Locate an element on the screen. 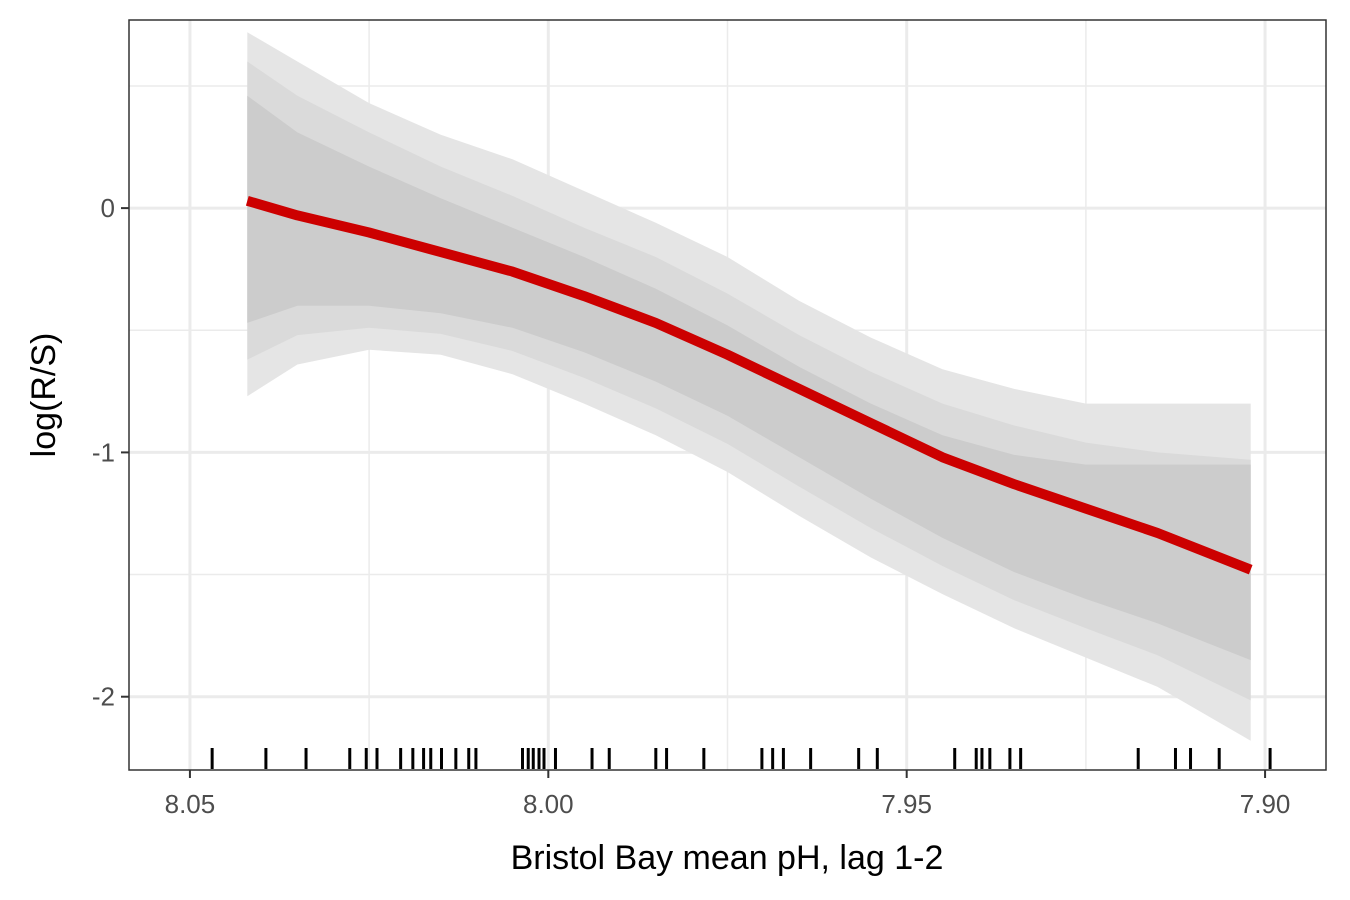  x-axis-title: Bristol Bay mean pH, lag 1-2 is located at coordinates (727, 858).